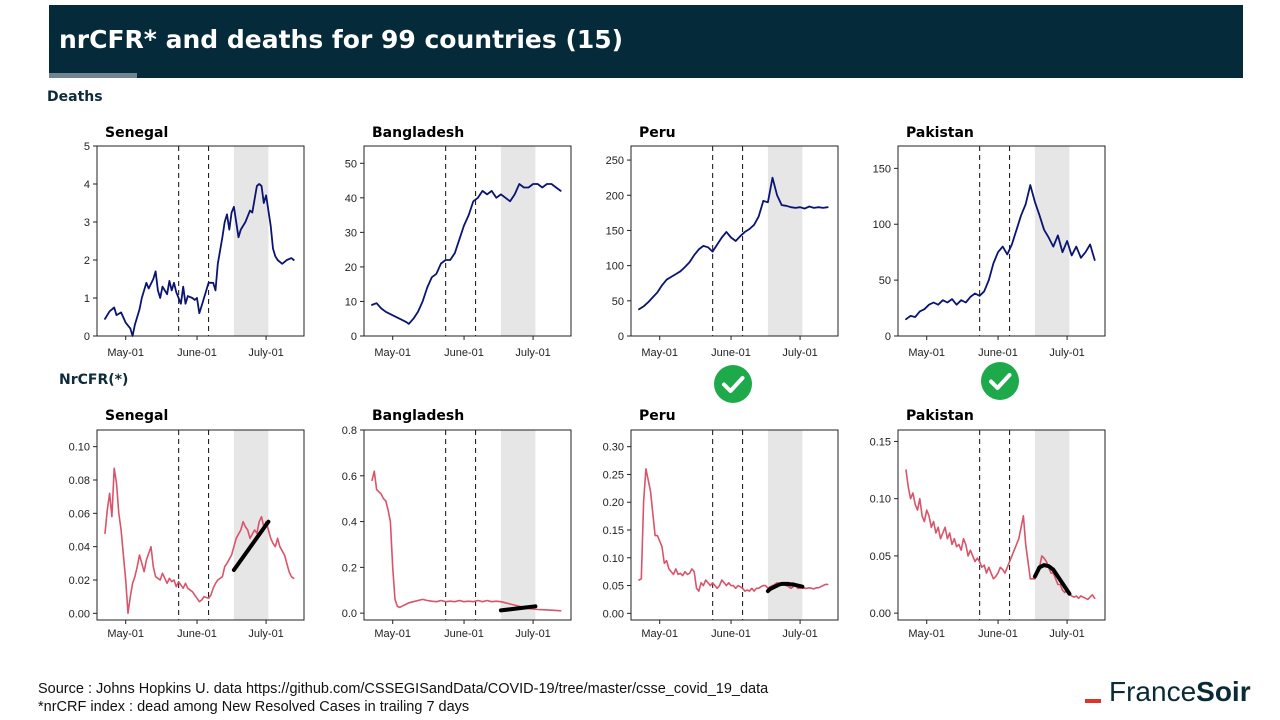 The image size is (1280, 720). Describe the element at coordinates (136, 416) in the screenshot. I see `nrcfr-senegal-title: Senegal` at that location.